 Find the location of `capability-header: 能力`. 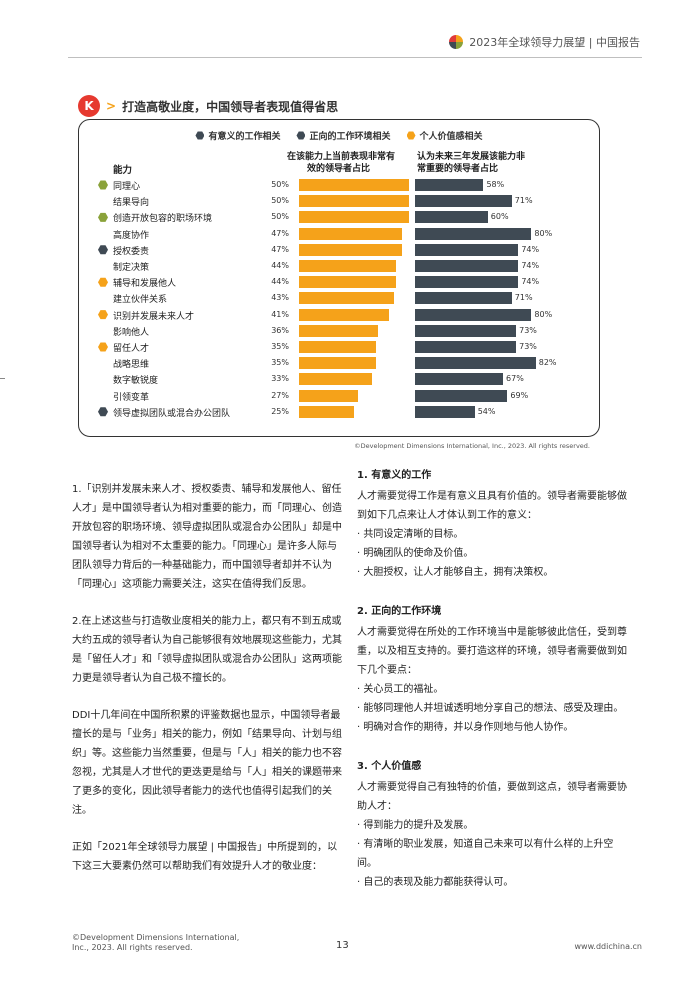

capability-header: 能力 is located at coordinates (123, 170).